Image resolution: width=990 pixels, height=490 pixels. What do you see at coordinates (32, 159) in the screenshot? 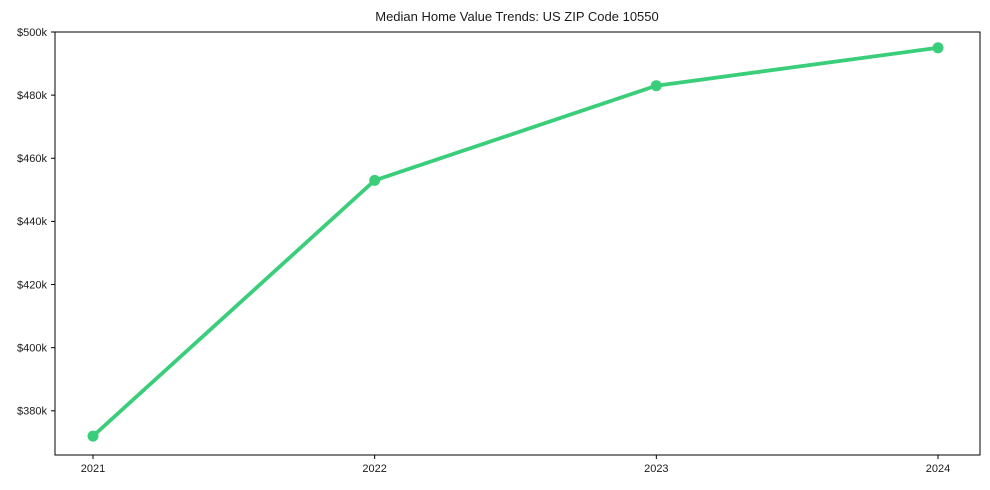
I see `y-tick-label: $460k` at bounding box center [32, 159].